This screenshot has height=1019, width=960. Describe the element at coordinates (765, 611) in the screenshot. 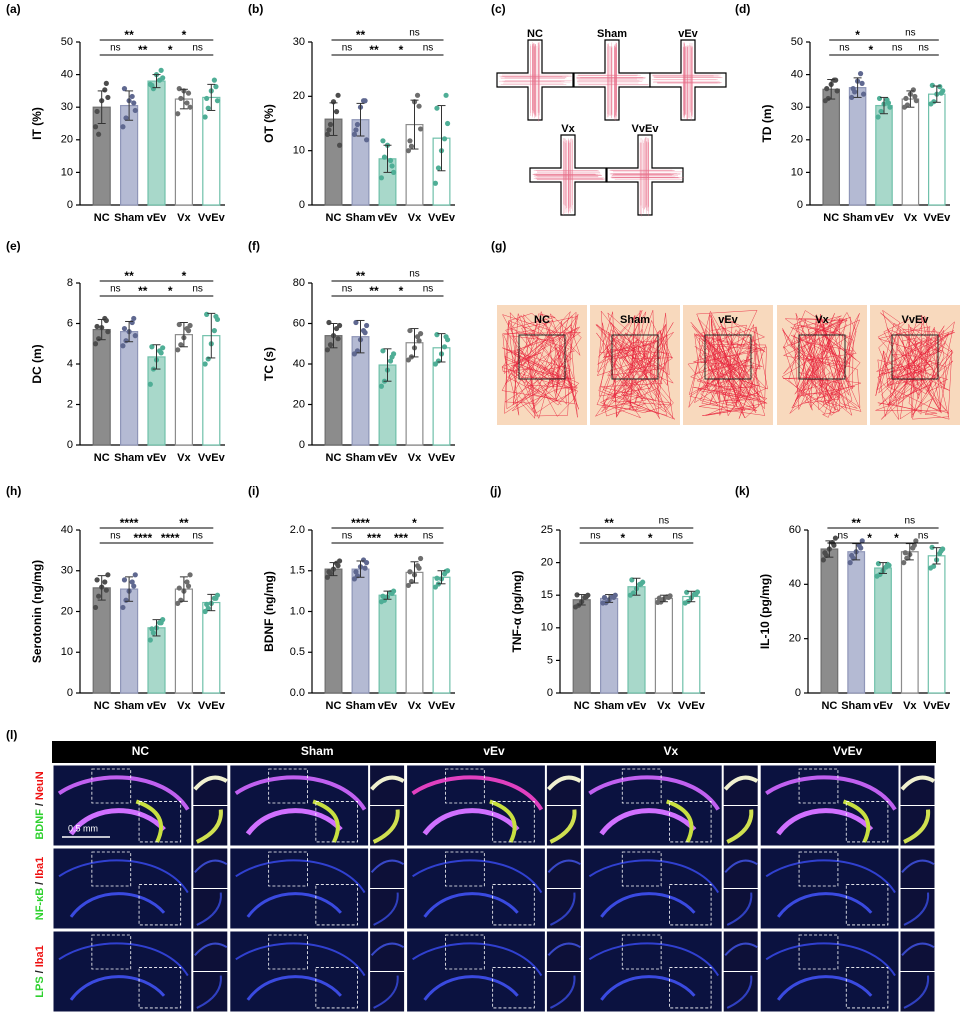

I see `y-axis-label: IL-10 (pg/mg)` at that location.